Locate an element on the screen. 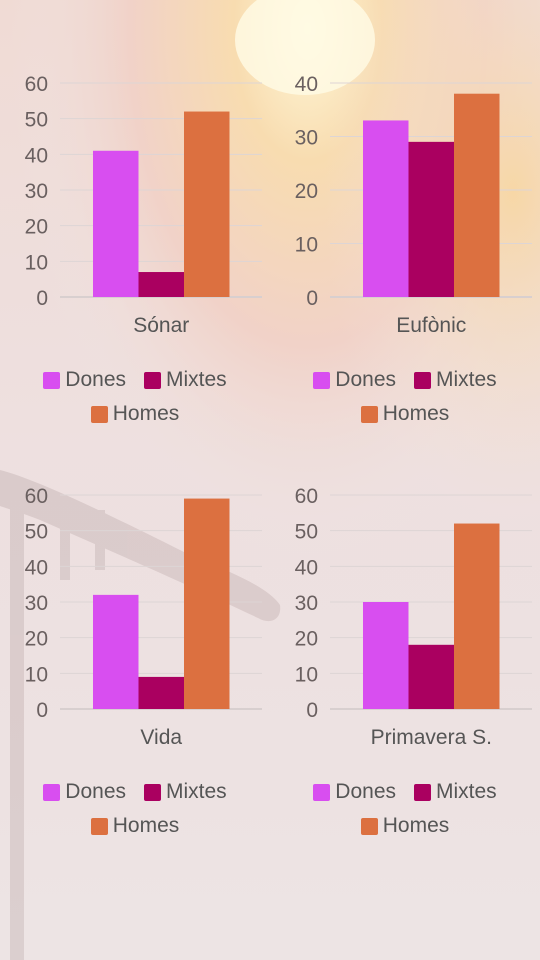 The width and height of the screenshot is (540, 960). category-label: Eufònic is located at coordinates (431, 325).